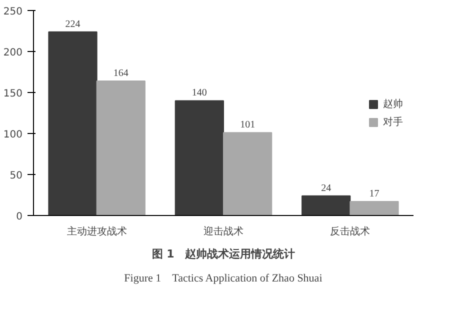 The image size is (450, 330). I want to click on x-tick-label: 迎击战术, so click(224, 232).